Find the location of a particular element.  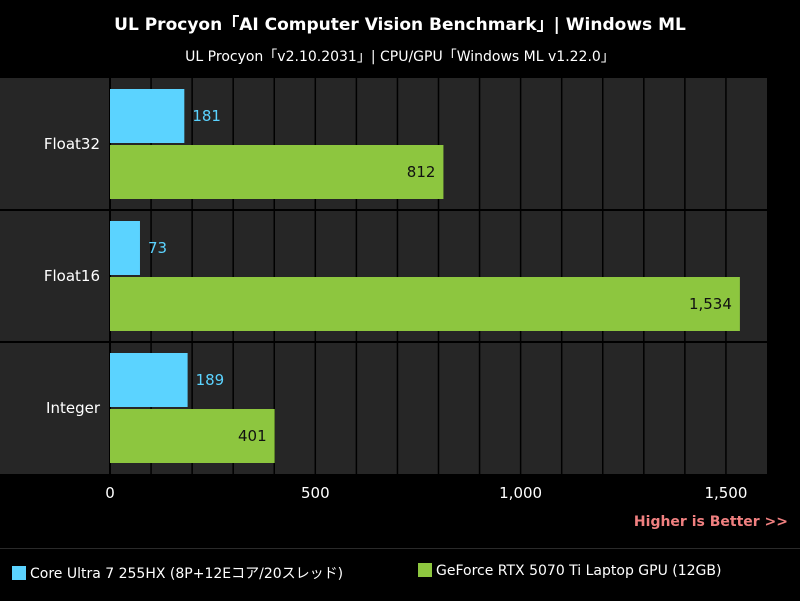

legend-swatch-cpu is located at coordinates (19, 573).